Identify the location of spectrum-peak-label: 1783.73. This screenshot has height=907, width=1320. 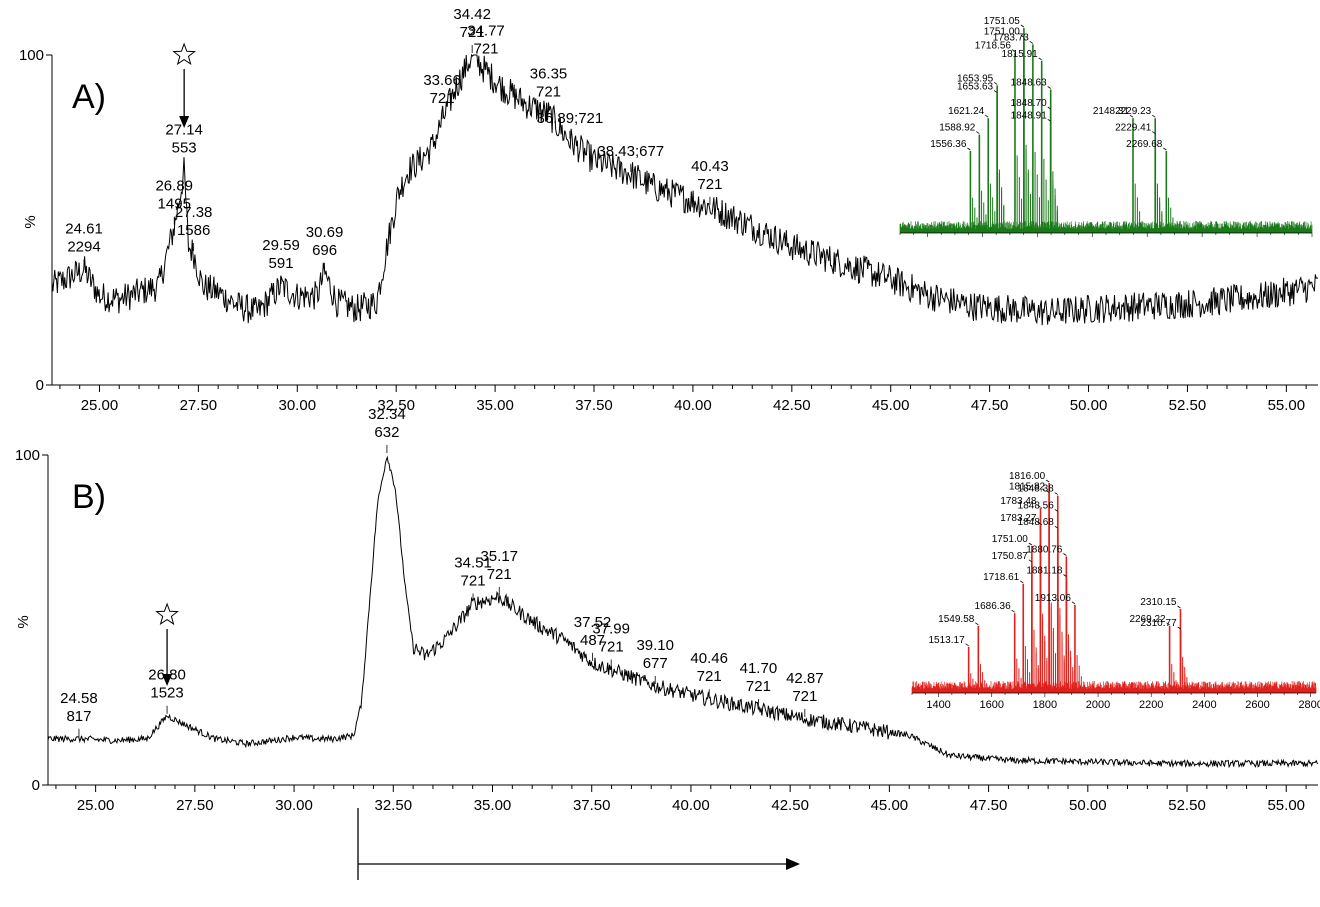
(1011, 37).